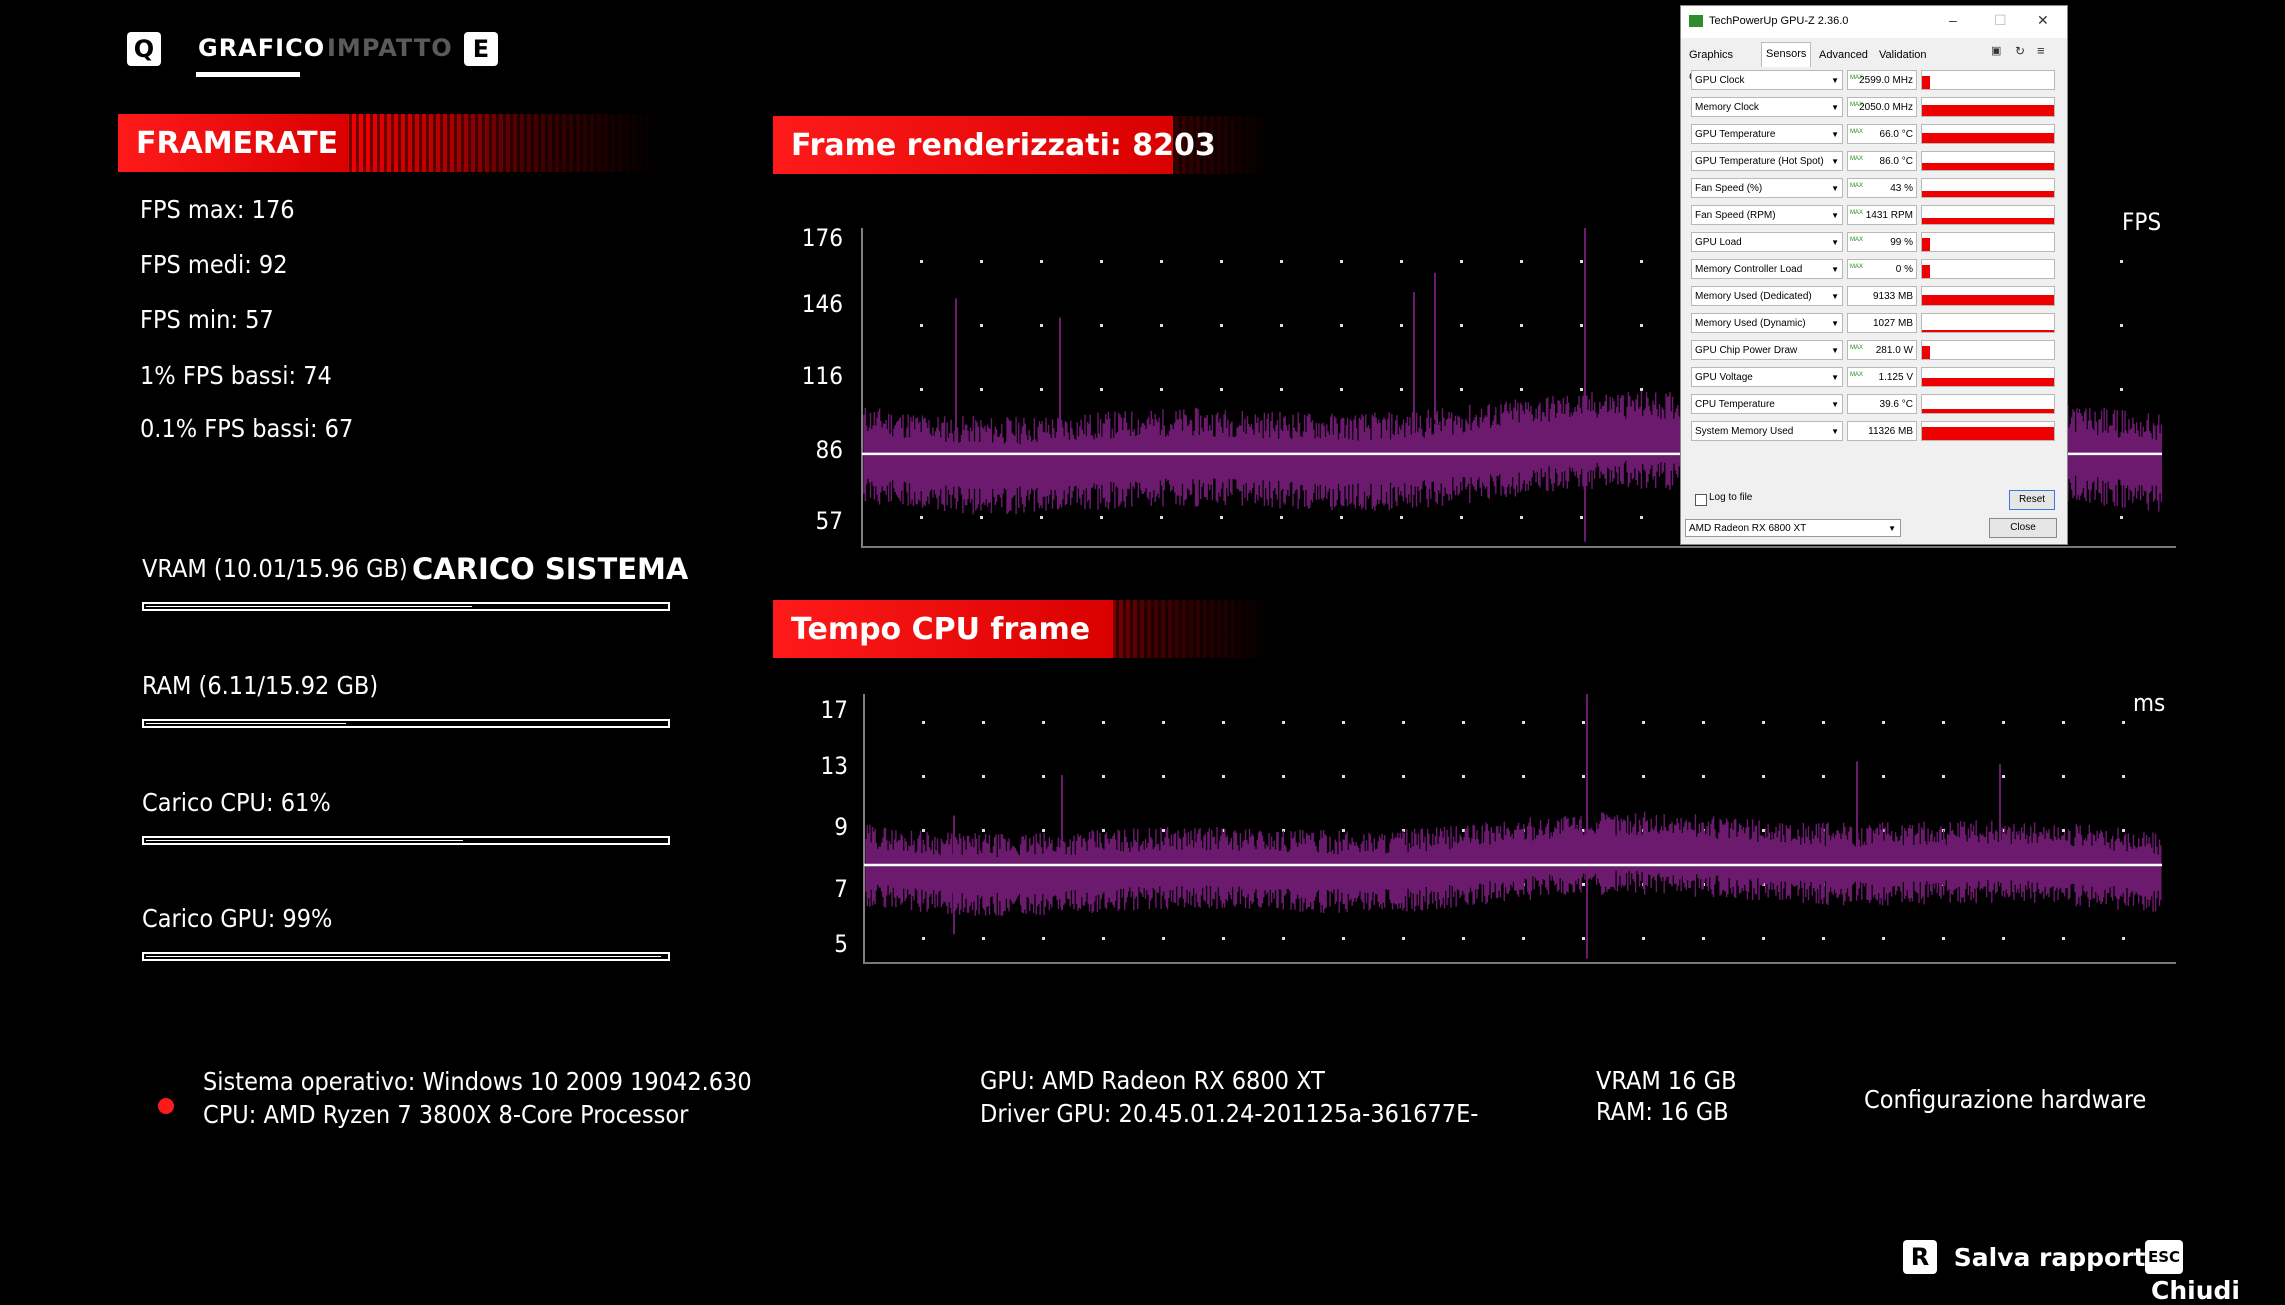  Describe the element at coordinates (1767, 107) in the screenshot. I see `sensor-name-dropdown: Memory Clock ▼` at that location.